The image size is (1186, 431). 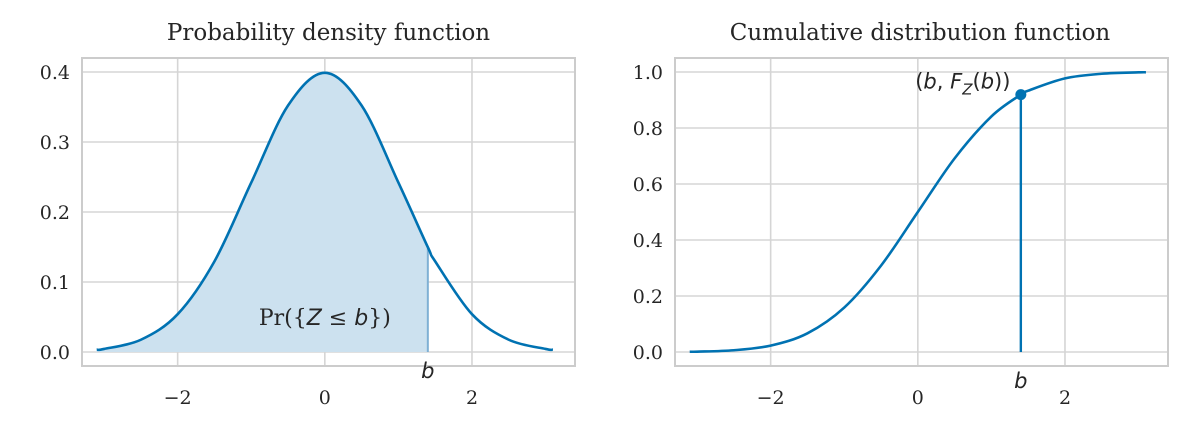 I want to click on y-tick-label: 1.0, so click(x=648, y=73).